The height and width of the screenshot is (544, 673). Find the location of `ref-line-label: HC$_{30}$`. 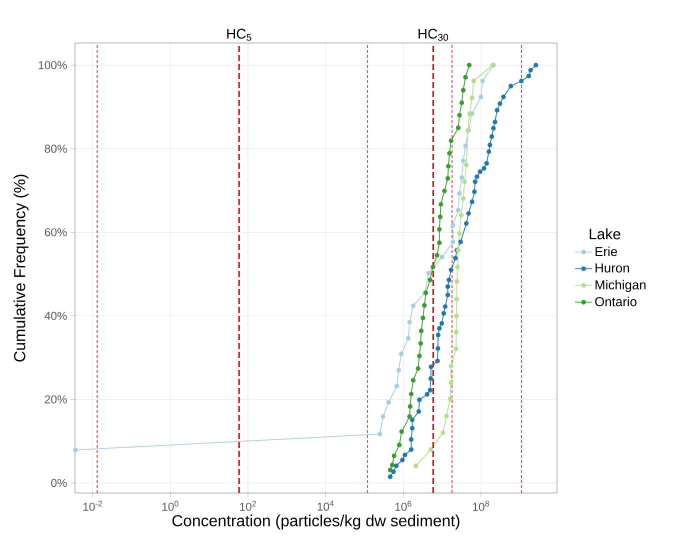

ref-line-label: HC$_{30}$ is located at coordinates (433, 34).